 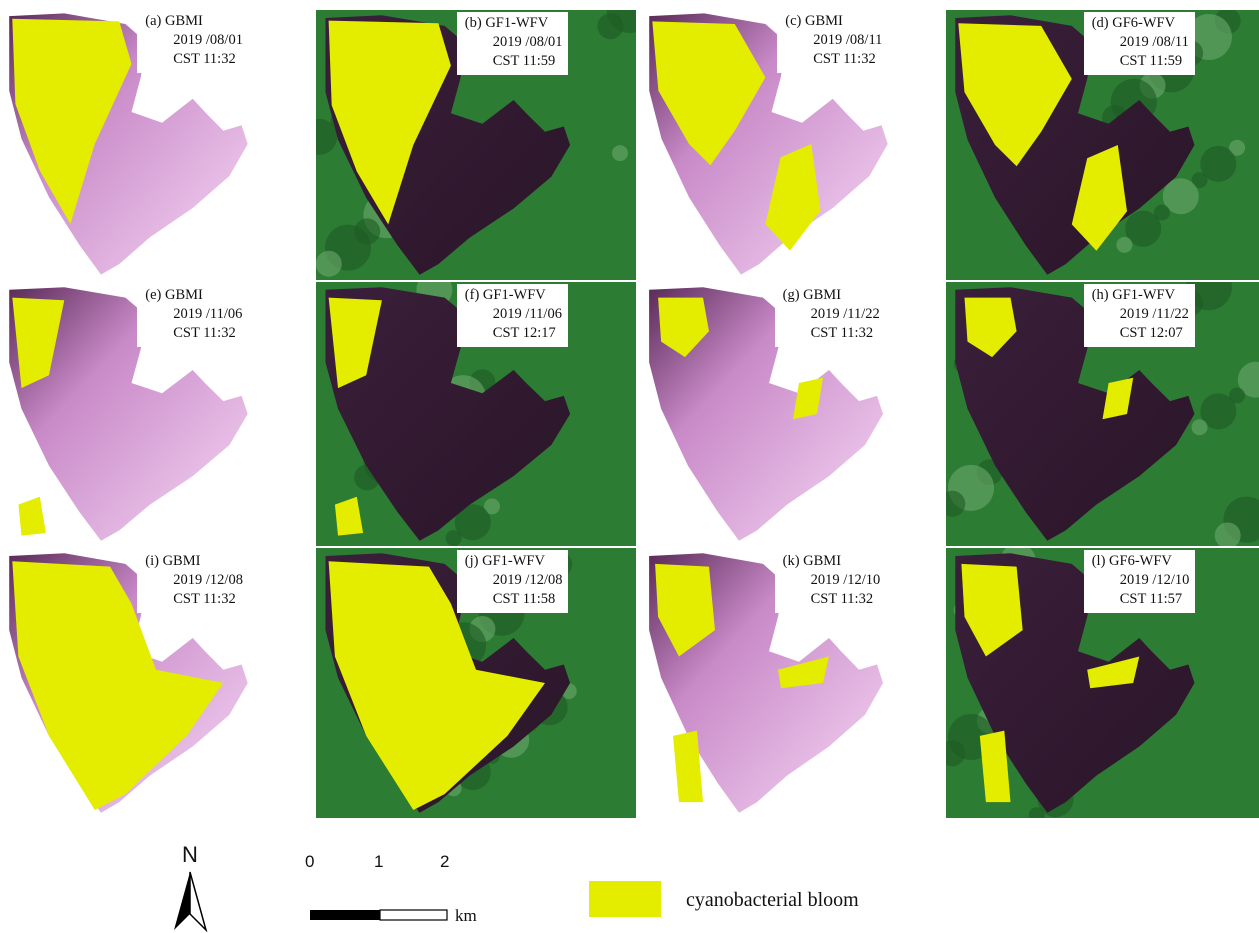 I want to click on panel-label: (j) GF1-WFV 2019 /12/08 CST 11:58, so click(x=512, y=581).